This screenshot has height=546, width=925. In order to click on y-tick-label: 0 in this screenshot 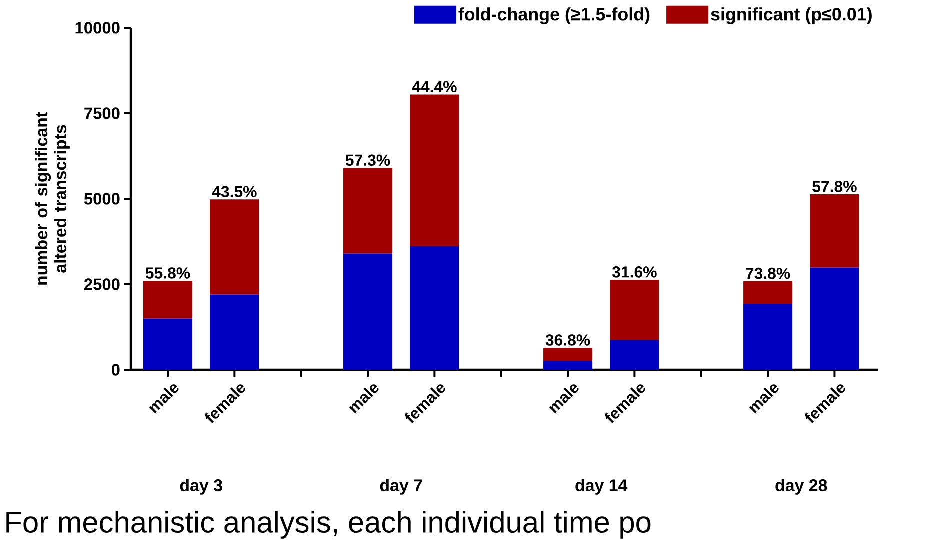, I will do `click(116, 370)`.